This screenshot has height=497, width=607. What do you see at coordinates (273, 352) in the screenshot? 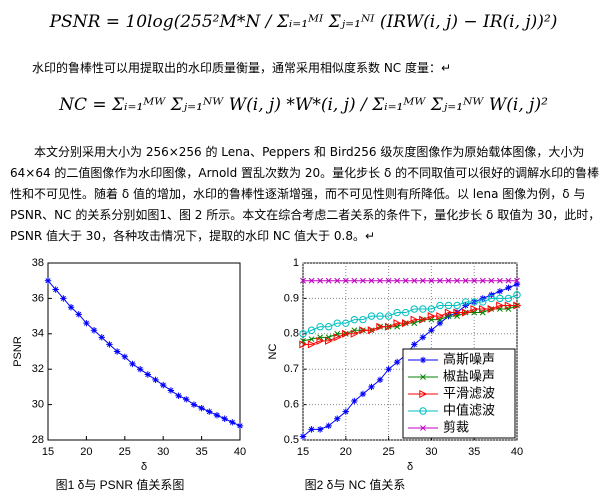
I see `y-axis-label: NC` at bounding box center [273, 352].